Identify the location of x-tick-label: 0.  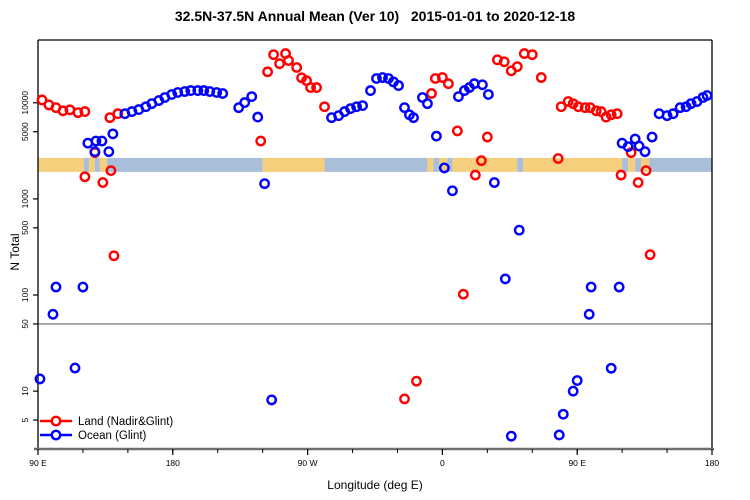
(442, 463).